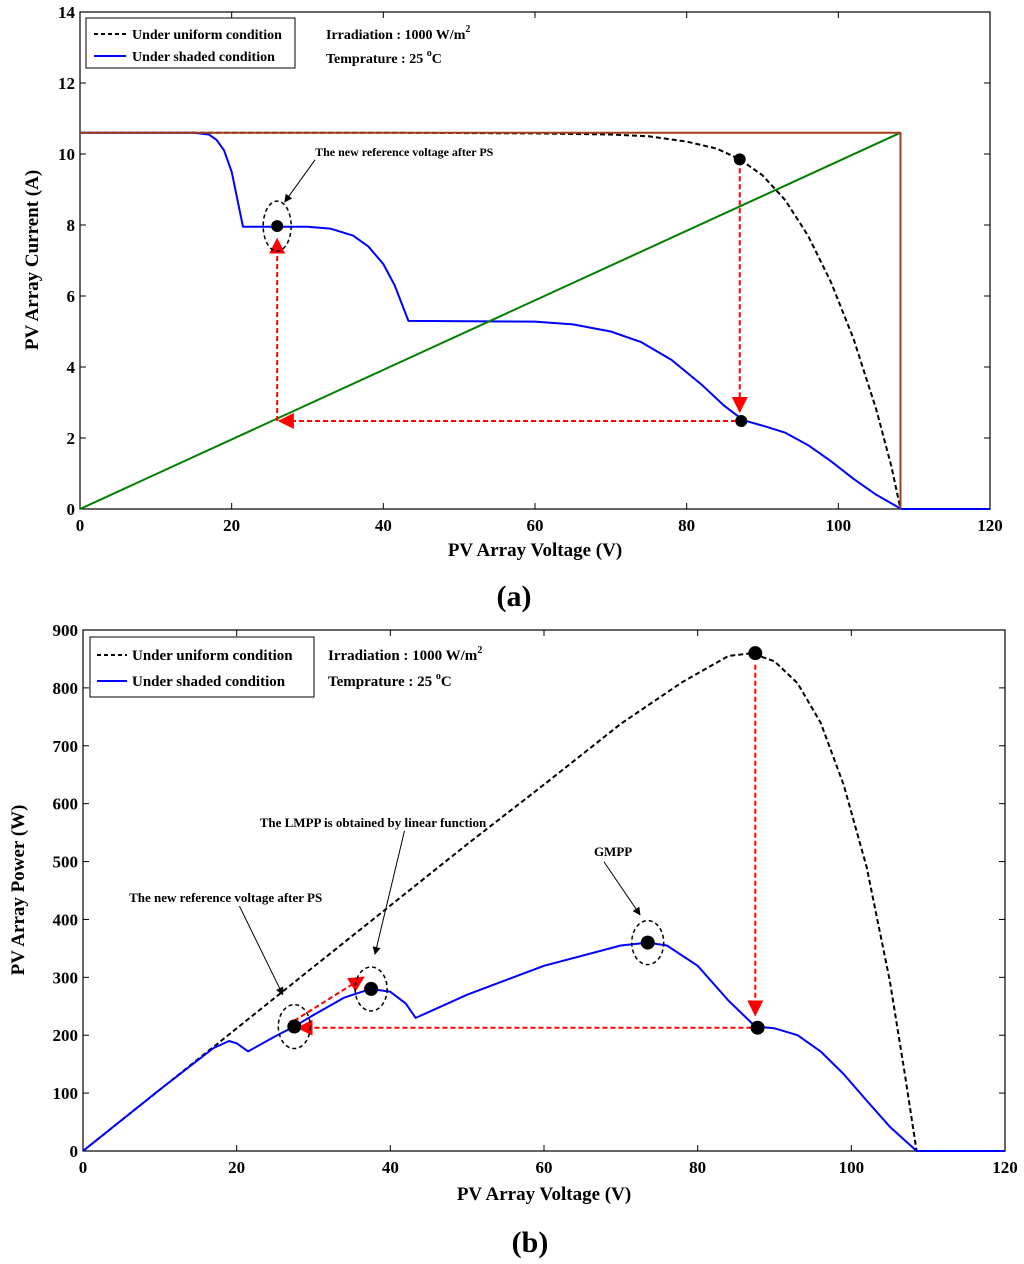 Image resolution: width=1024 pixels, height=1264 pixels. I want to click on y-axis-label: PV Array Power (W), so click(18, 890).